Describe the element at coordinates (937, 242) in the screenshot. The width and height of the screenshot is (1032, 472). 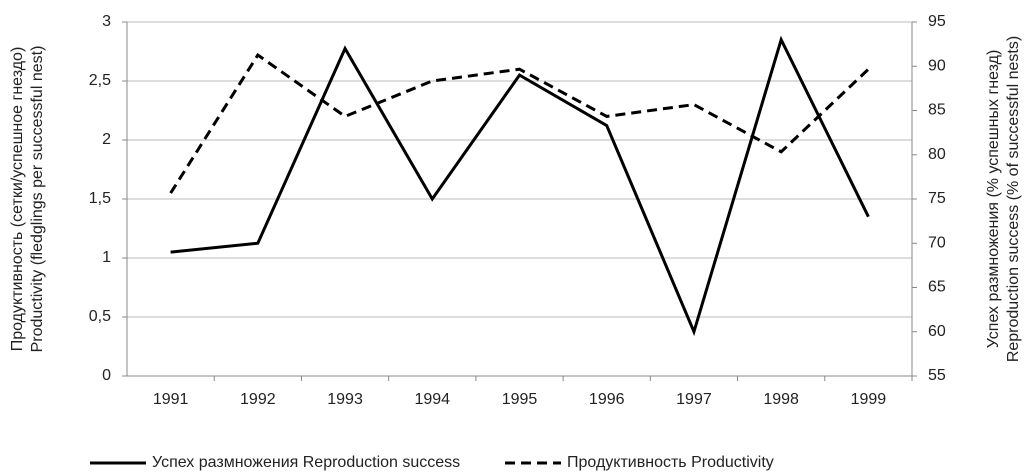
I see `y2-tick-label: 70` at that location.